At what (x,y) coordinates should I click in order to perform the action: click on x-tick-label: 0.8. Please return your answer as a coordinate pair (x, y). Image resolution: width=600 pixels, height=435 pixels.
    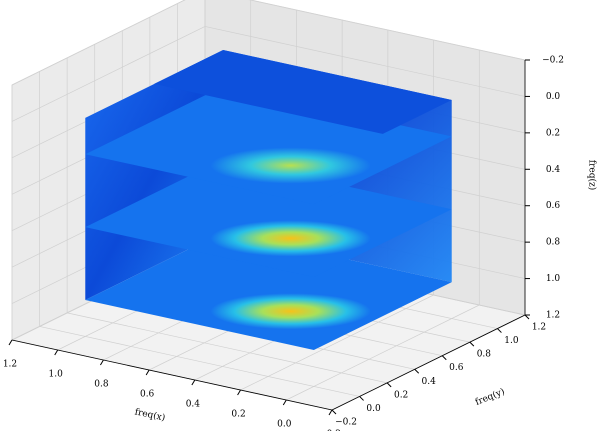
    Looking at the image, I should click on (101, 385).